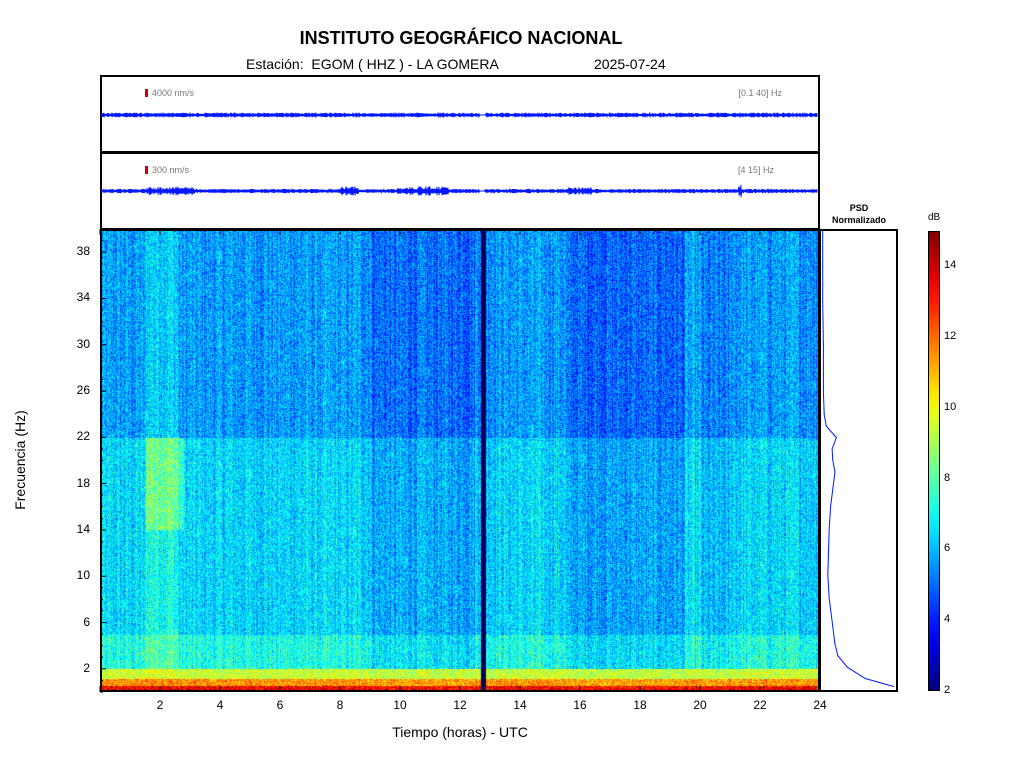  I want to click on filter-label: [0.1 40] Hz, so click(760, 93).